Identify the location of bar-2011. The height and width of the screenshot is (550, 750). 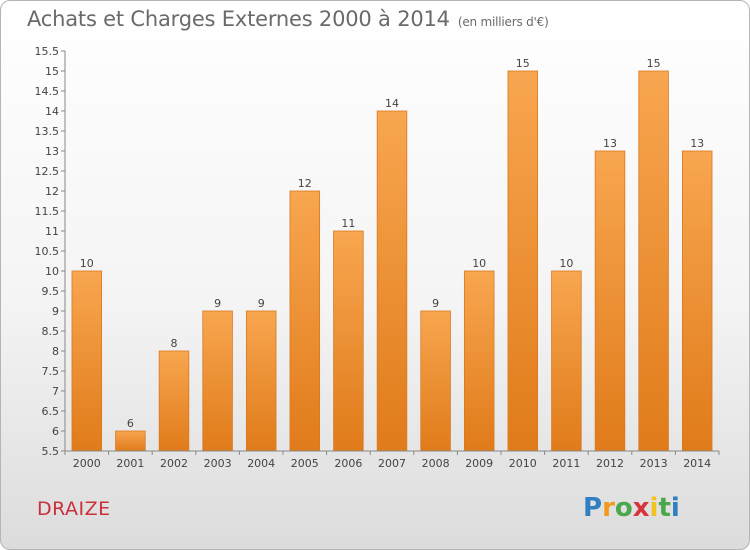
(566, 361).